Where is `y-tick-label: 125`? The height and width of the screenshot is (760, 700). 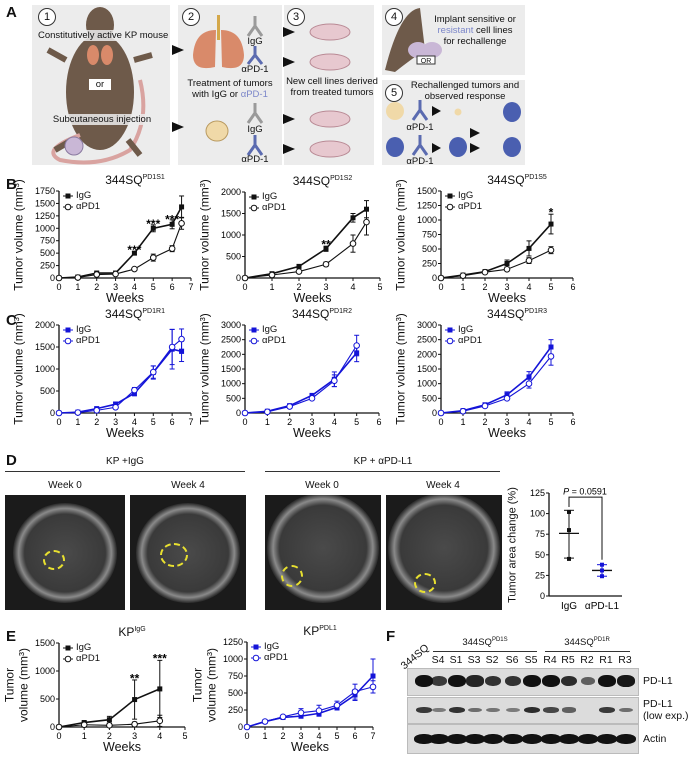
y-tick-label: 125 is located at coordinates (537, 493).